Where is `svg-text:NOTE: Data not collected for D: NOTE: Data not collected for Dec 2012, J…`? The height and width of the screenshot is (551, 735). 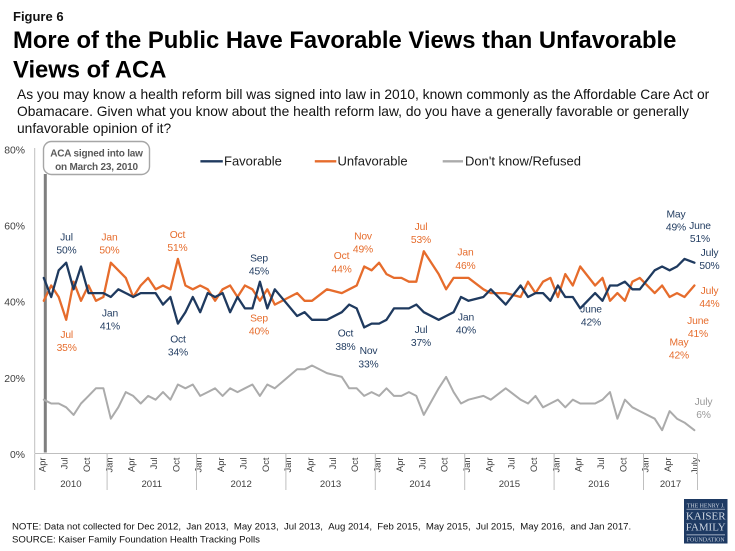
svg-text:NOTE: Data not collected for D: NOTE: Data not collected for Dec 2012, J… is located at coordinates (321, 527).